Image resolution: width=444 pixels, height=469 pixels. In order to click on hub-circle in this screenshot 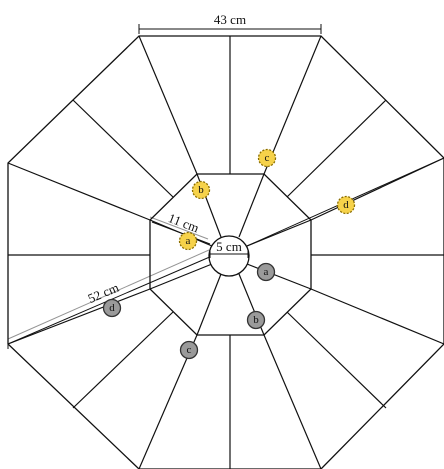, I will do `click(229, 256)`.